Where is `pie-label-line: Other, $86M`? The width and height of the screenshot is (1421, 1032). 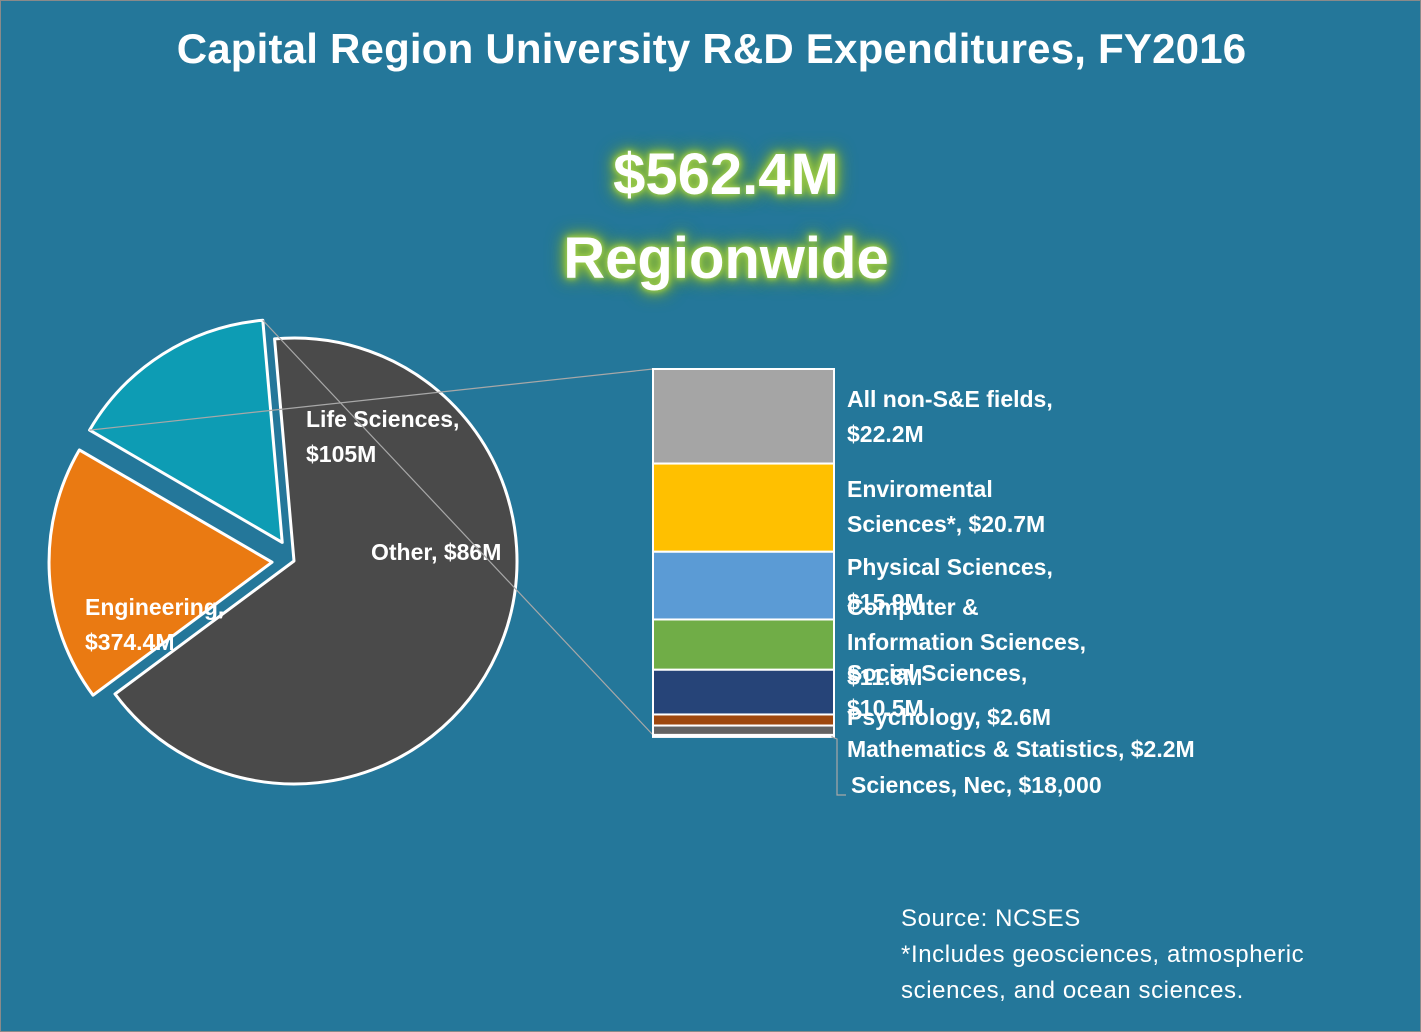
pie-label-line: Other, $86M is located at coordinates (436, 552).